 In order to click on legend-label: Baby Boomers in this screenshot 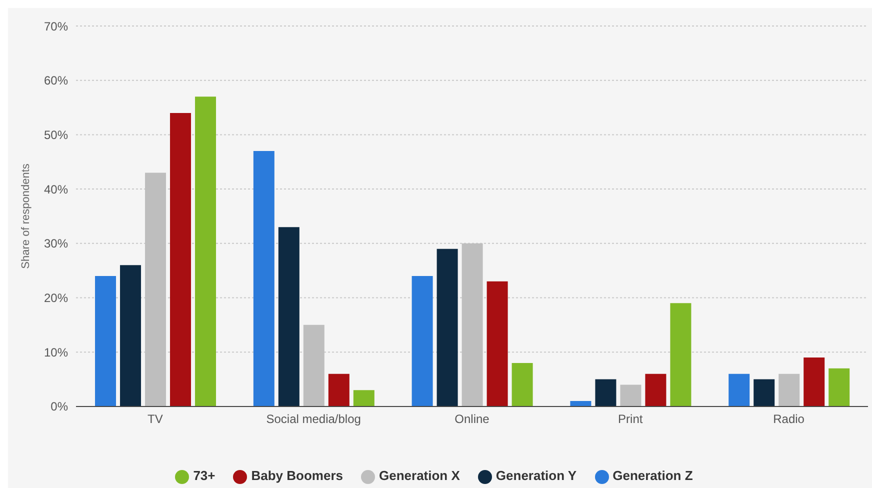, I will do `click(297, 476)`.